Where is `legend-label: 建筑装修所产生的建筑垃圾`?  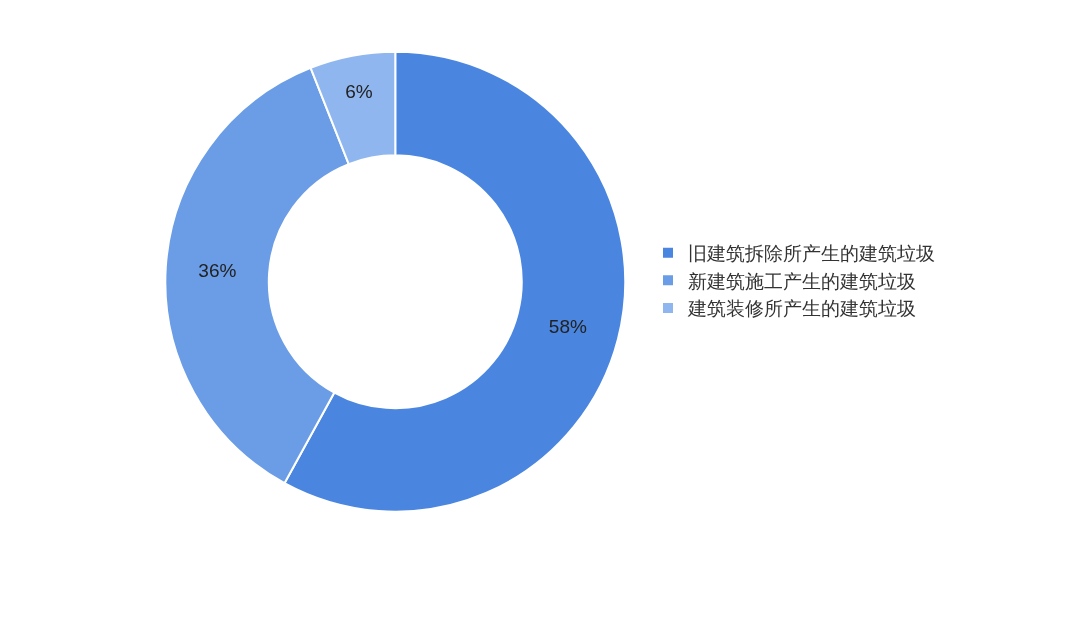 legend-label: 建筑装修所产生的建筑垃圾 is located at coordinates (801, 308).